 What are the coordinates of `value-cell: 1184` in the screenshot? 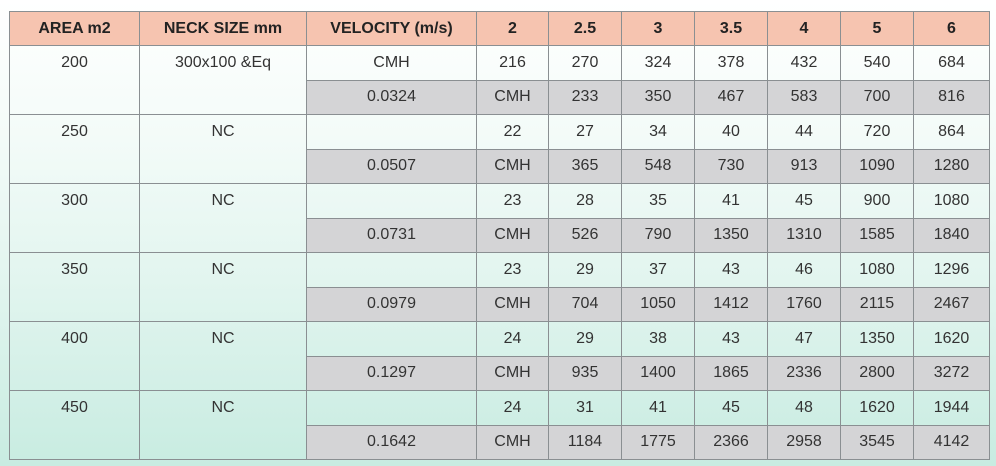 It's located at (585, 442).